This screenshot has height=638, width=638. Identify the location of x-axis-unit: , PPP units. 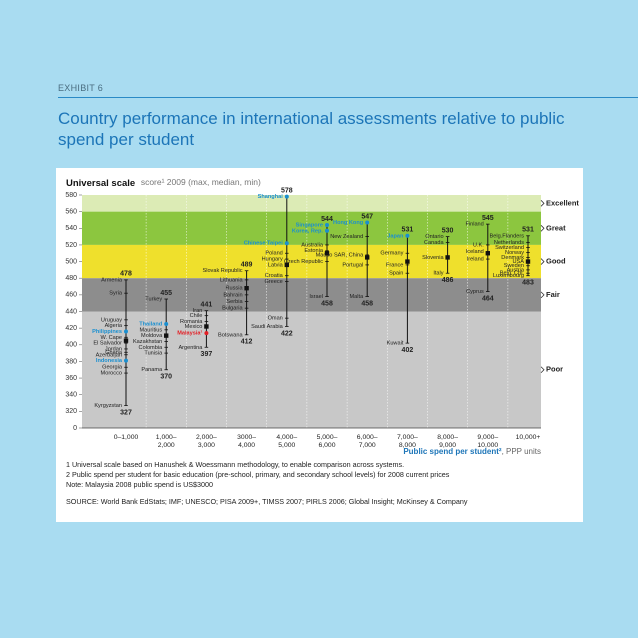
(521, 451).